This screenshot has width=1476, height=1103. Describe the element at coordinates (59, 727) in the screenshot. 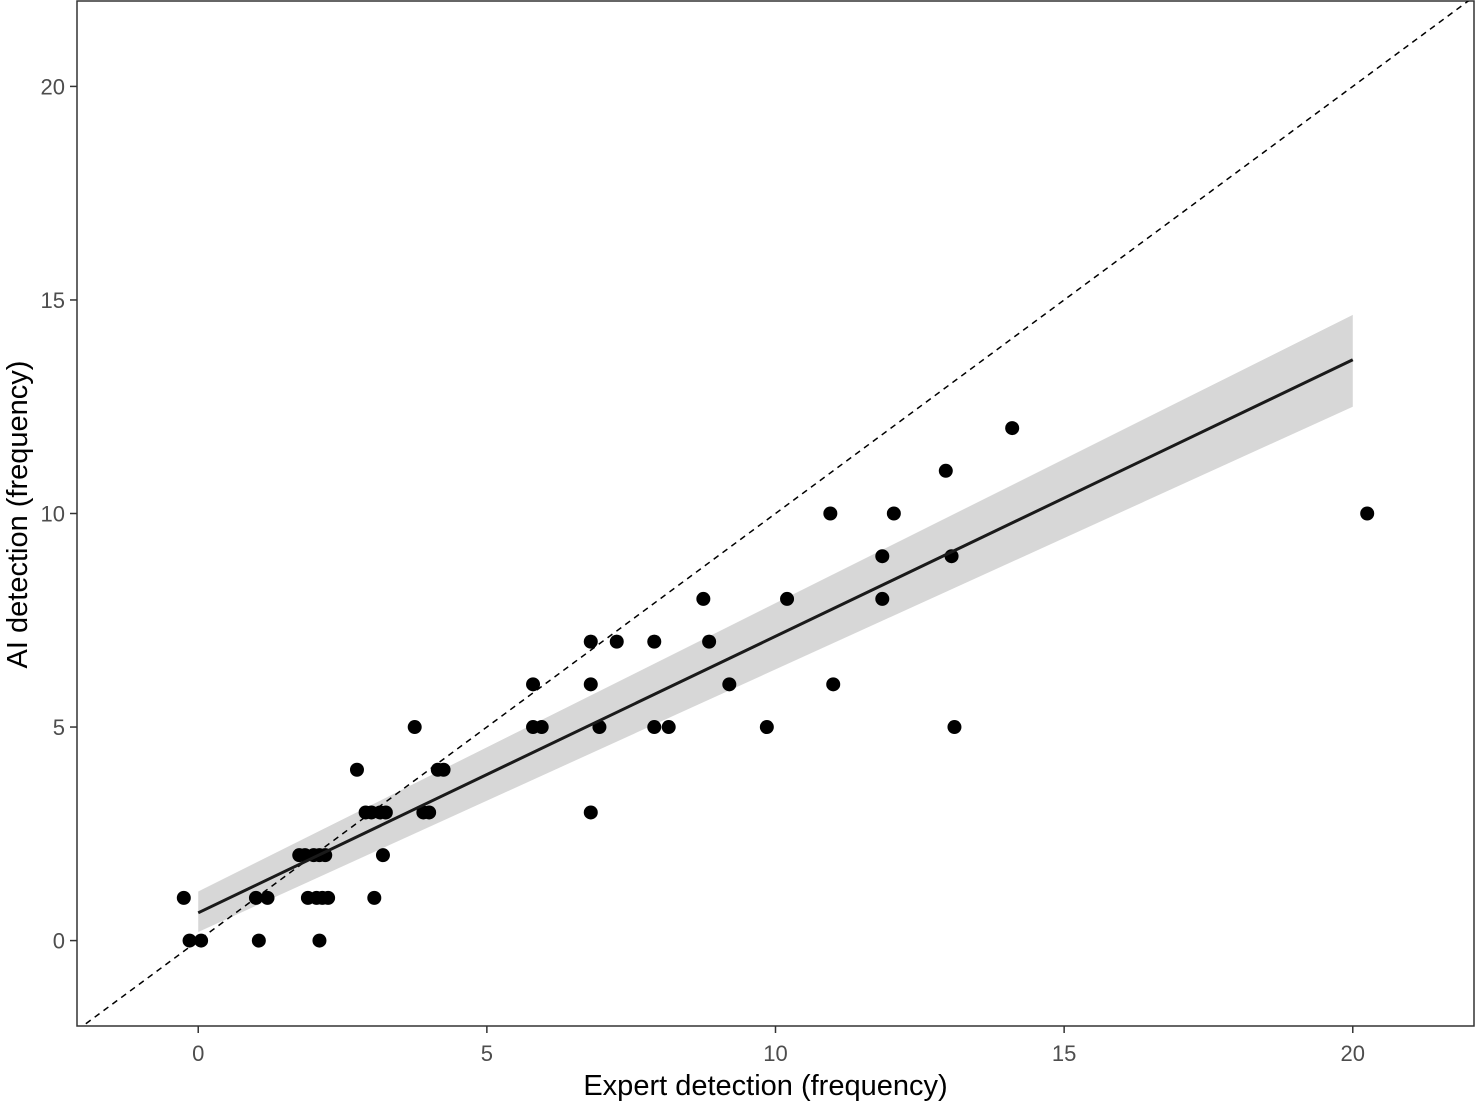

I see `y-tick-label: 5` at that location.